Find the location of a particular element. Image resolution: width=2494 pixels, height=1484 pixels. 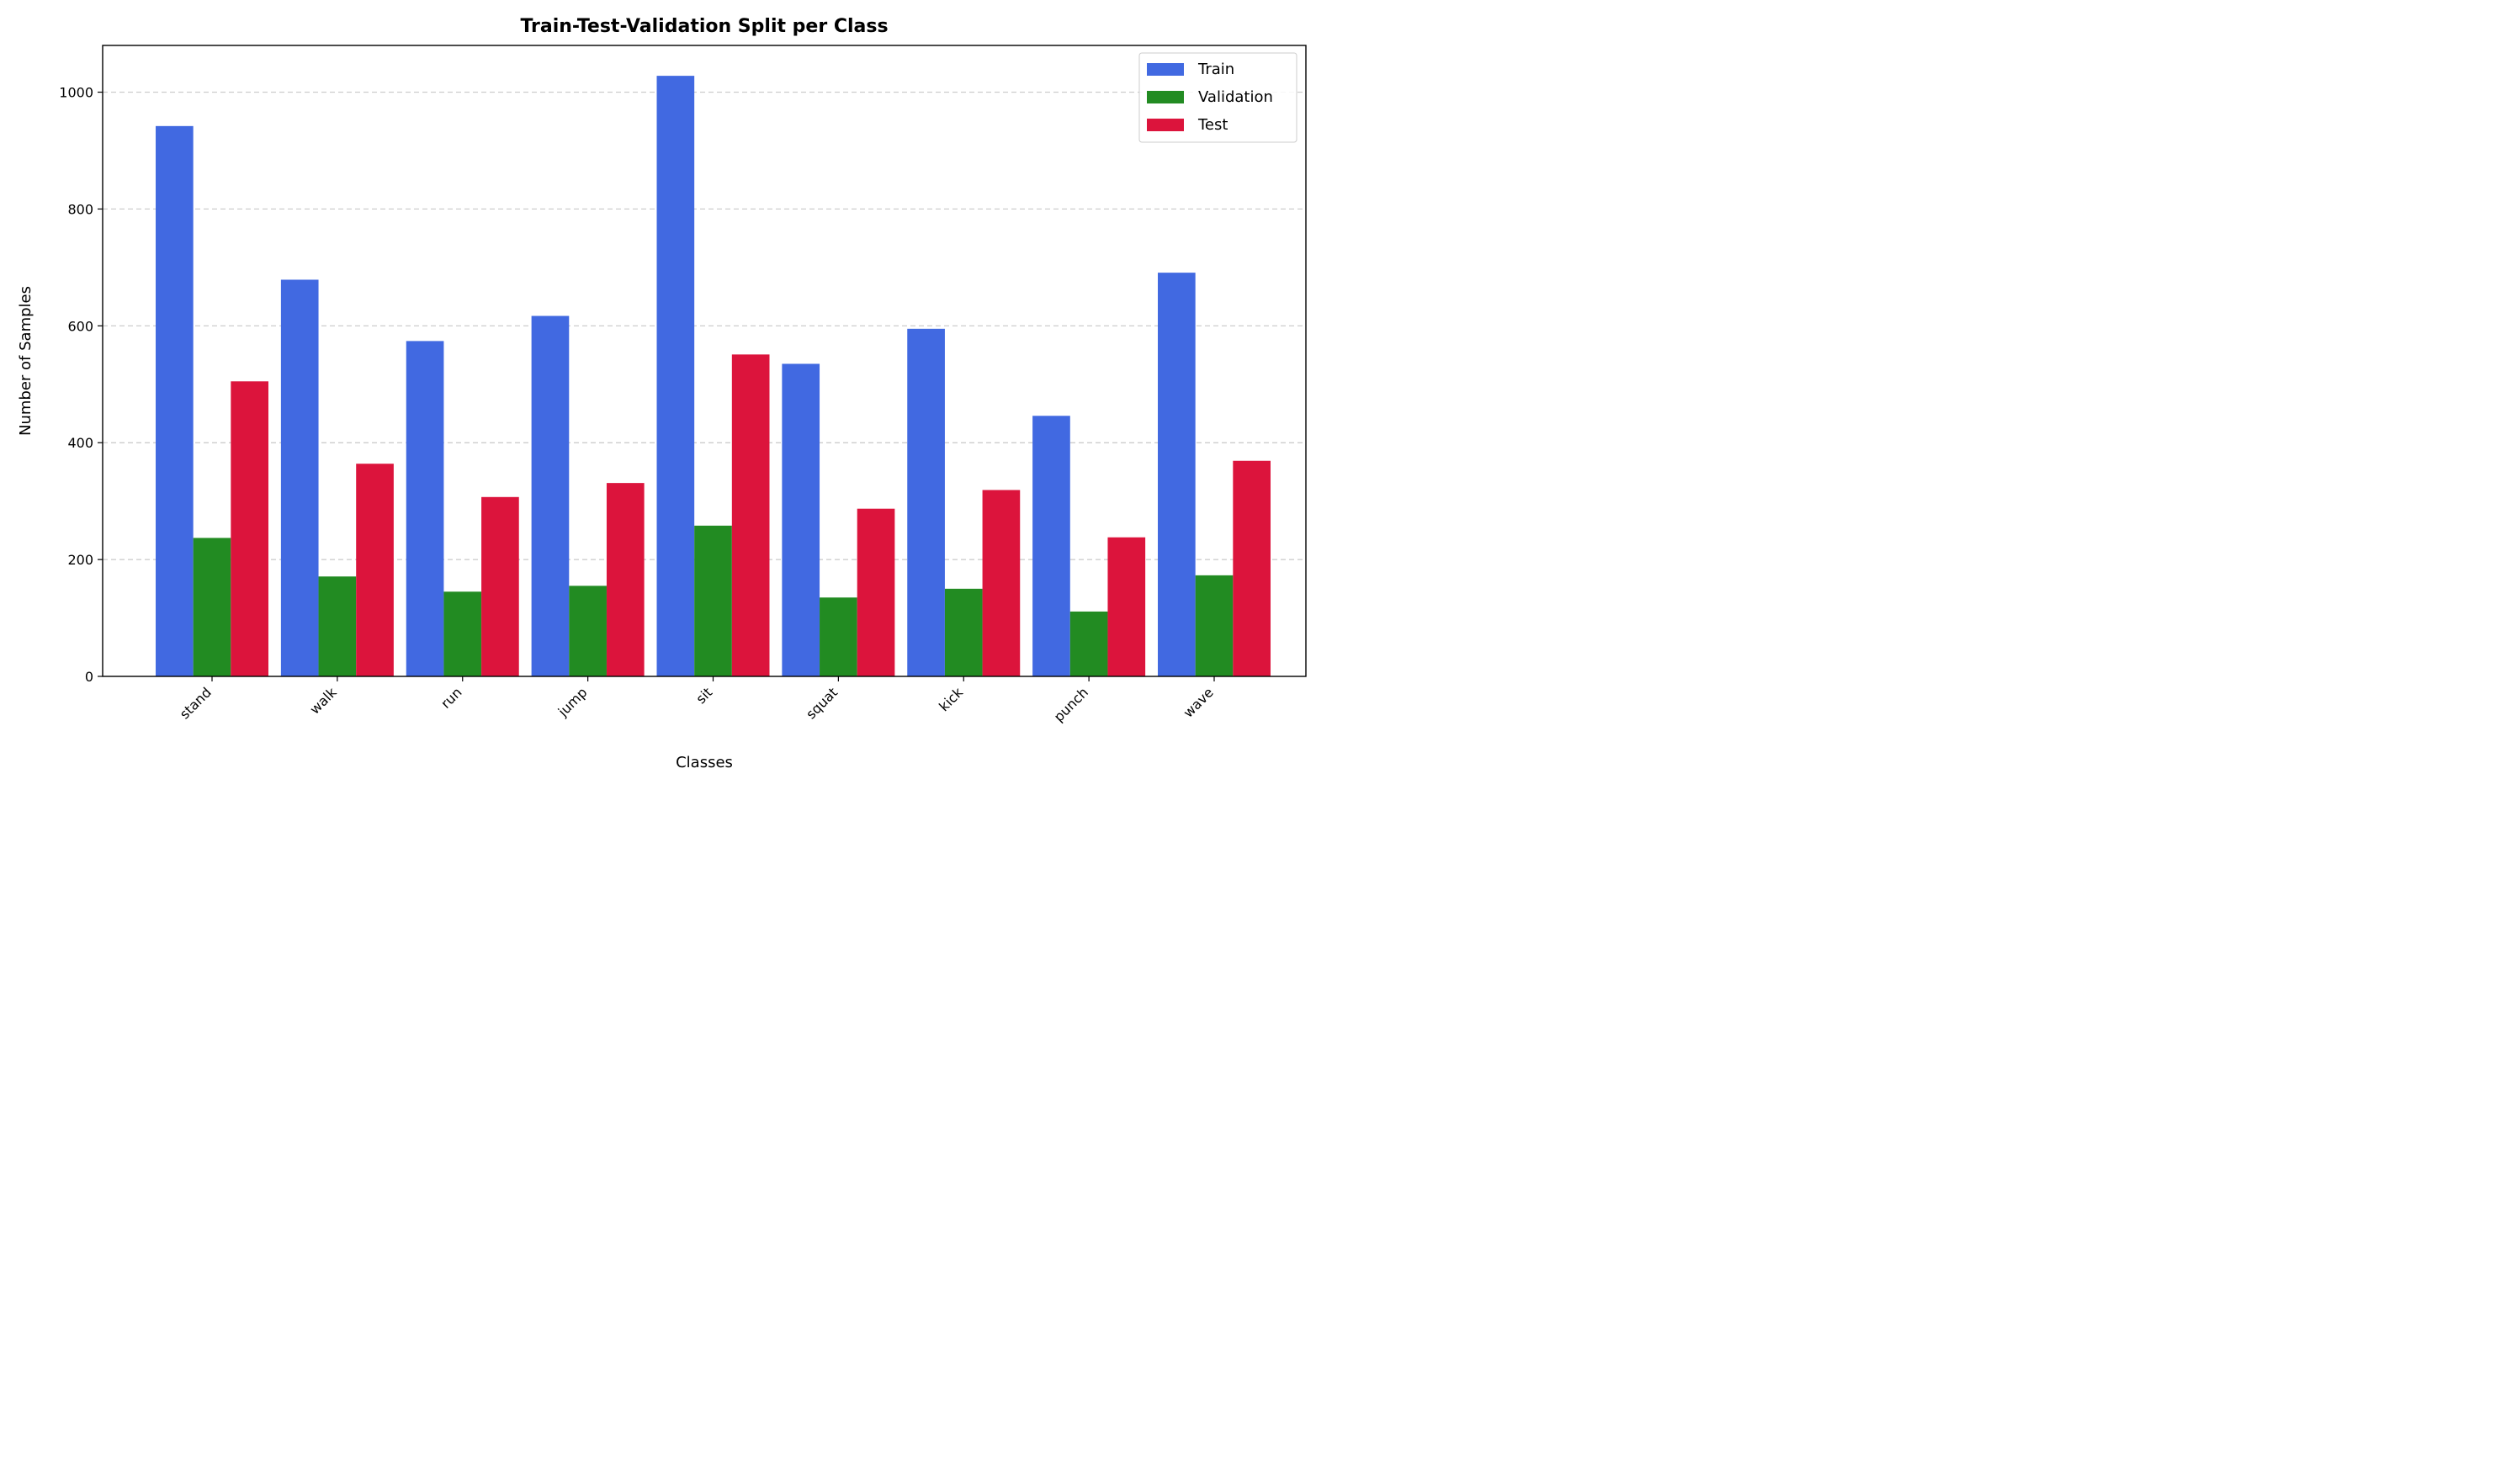

bar-test-wave is located at coordinates (1252, 568).